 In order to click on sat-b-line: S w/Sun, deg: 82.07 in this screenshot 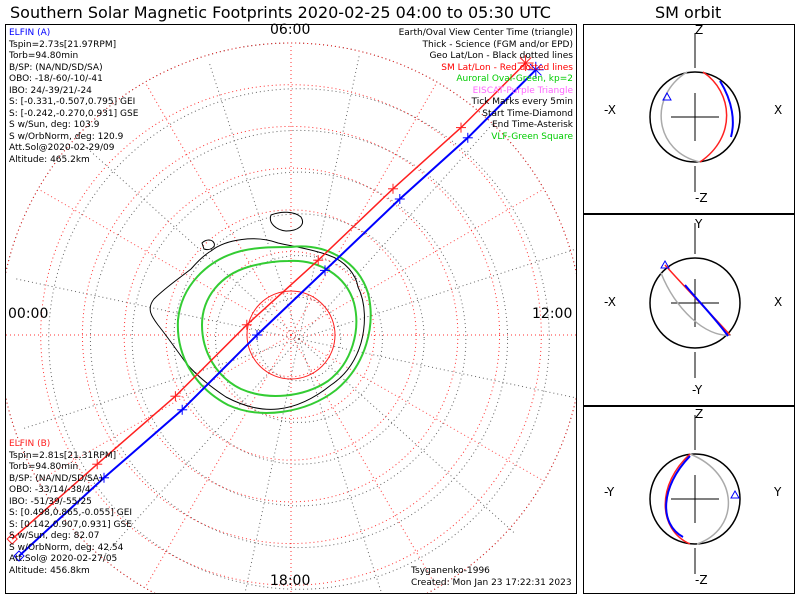, I will do `click(54, 536)`.